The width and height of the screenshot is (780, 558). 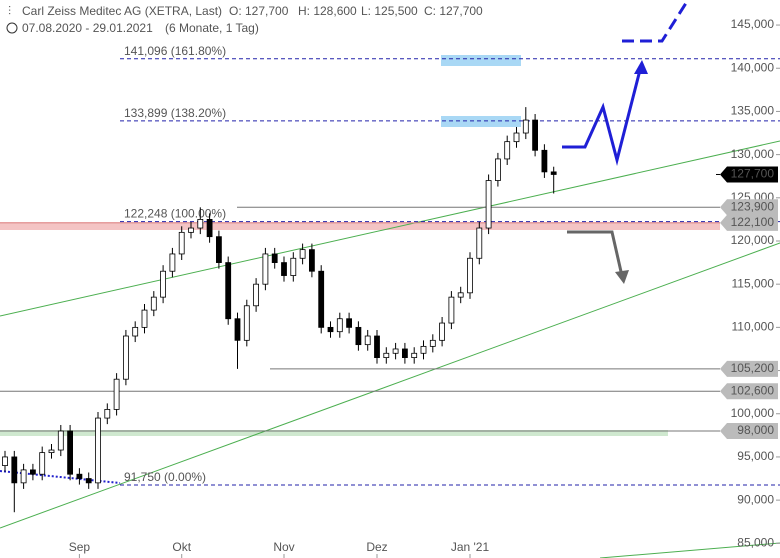 What do you see at coordinates (753, 390) in the screenshot?
I see `price-tag-label: 102,600` at bounding box center [753, 390].